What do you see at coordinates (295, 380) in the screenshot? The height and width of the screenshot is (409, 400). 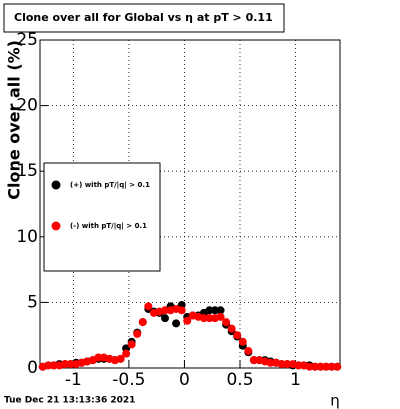 I see `x-tick-label: 1` at bounding box center [295, 380].